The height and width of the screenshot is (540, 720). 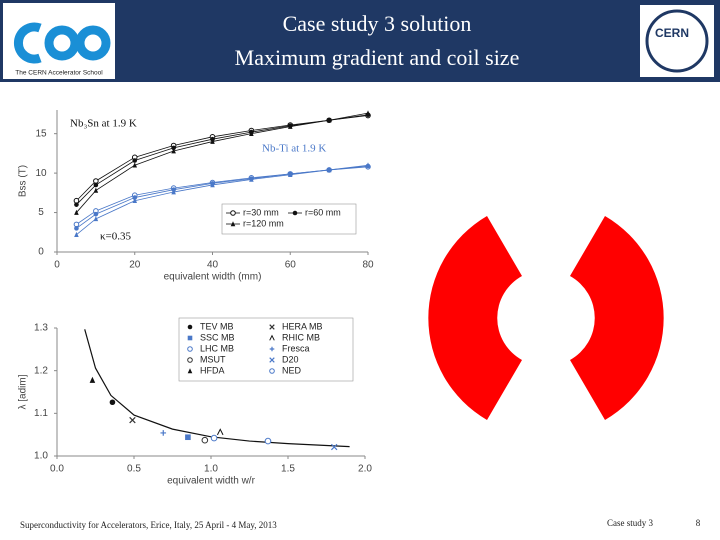 What do you see at coordinates (296, 348) in the screenshot?
I see `legend-label: Fresca` at bounding box center [296, 348].